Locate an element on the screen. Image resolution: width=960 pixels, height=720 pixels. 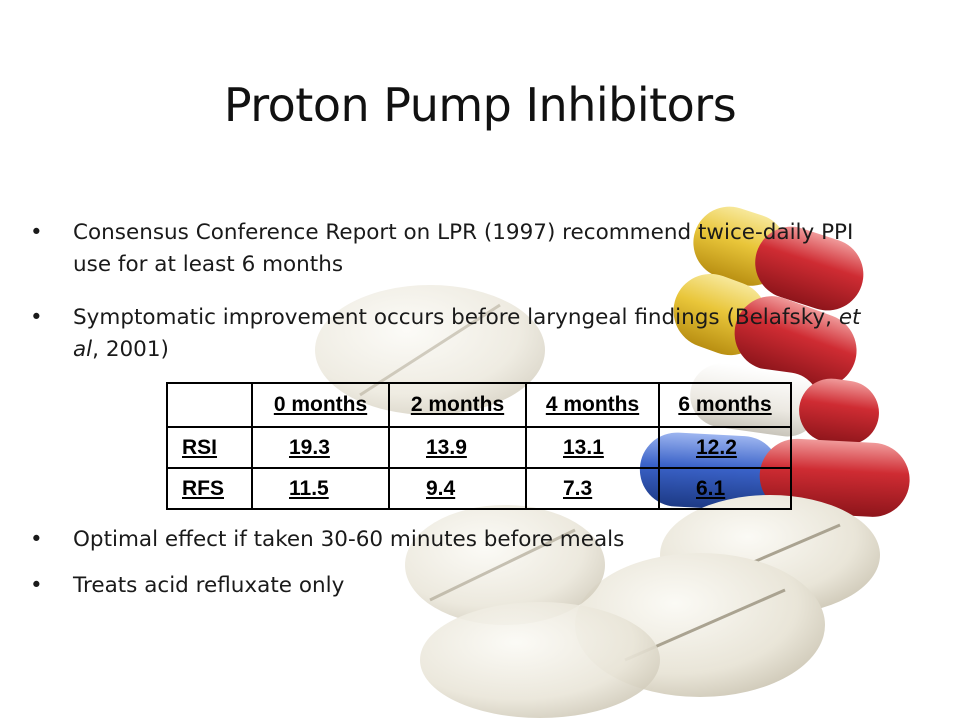
table-header-cell: 0 months is located at coordinates (320, 405).